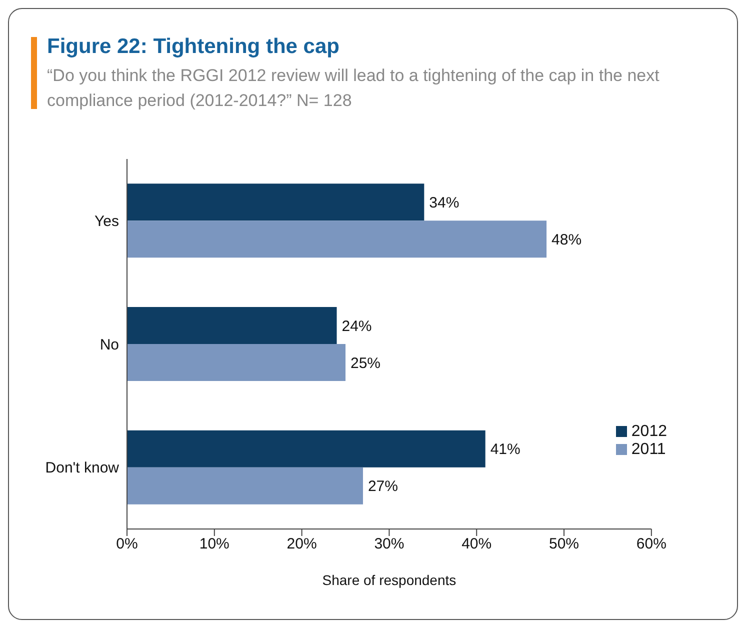 Image resolution: width=748 pixels, height=630 pixels. What do you see at coordinates (214, 544) in the screenshot?
I see `x-tick-label: 10%` at bounding box center [214, 544].